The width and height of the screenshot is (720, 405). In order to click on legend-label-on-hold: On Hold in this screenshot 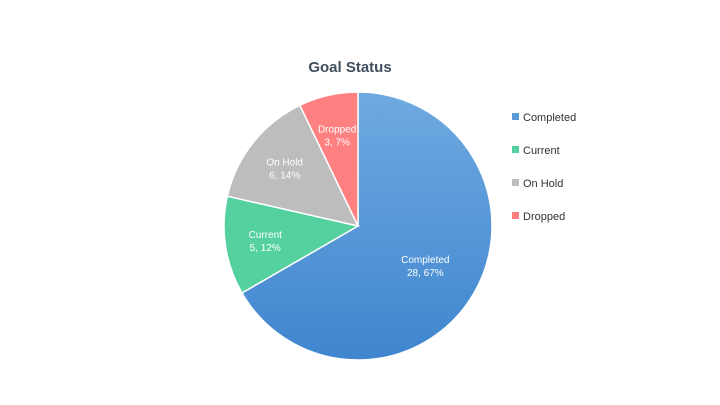, I will do `click(543, 184)`.